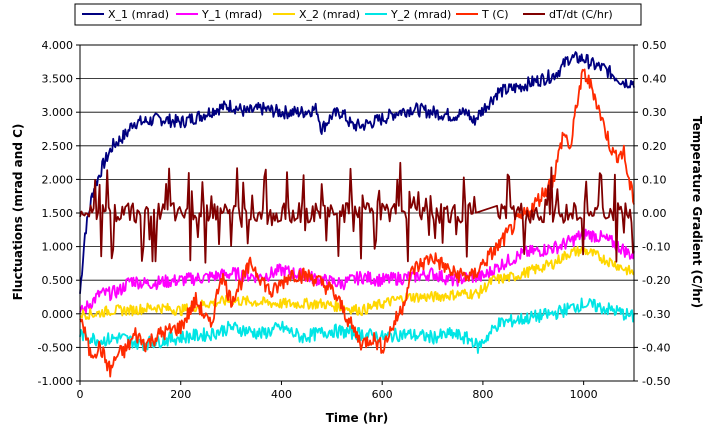 This screenshot has width=704, height=436. I want to click on y2-tick-label: 0.10, so click(654, 179).